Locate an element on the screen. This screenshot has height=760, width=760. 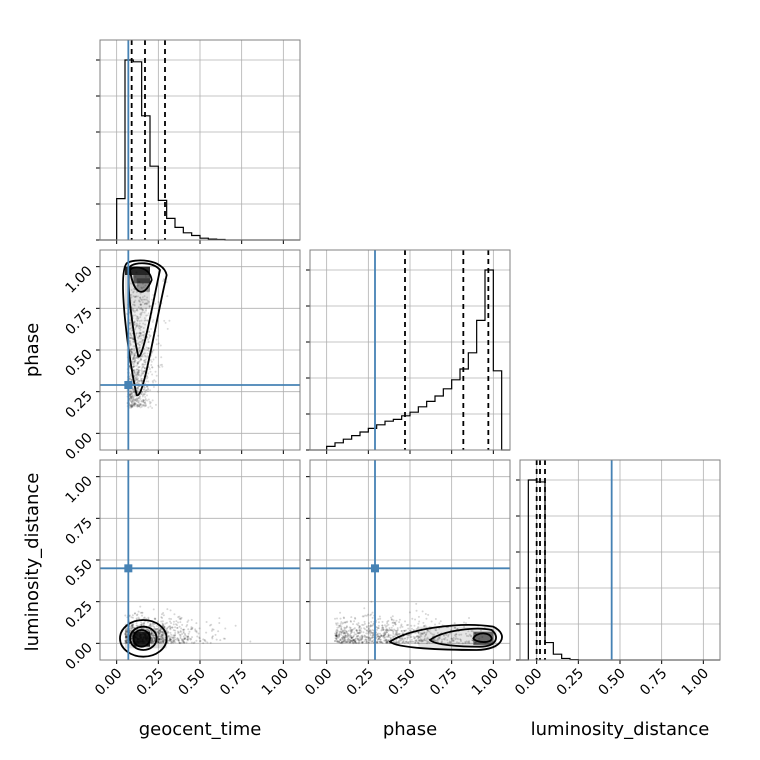
hist-phase-steps is located at coordinates (410, 360).